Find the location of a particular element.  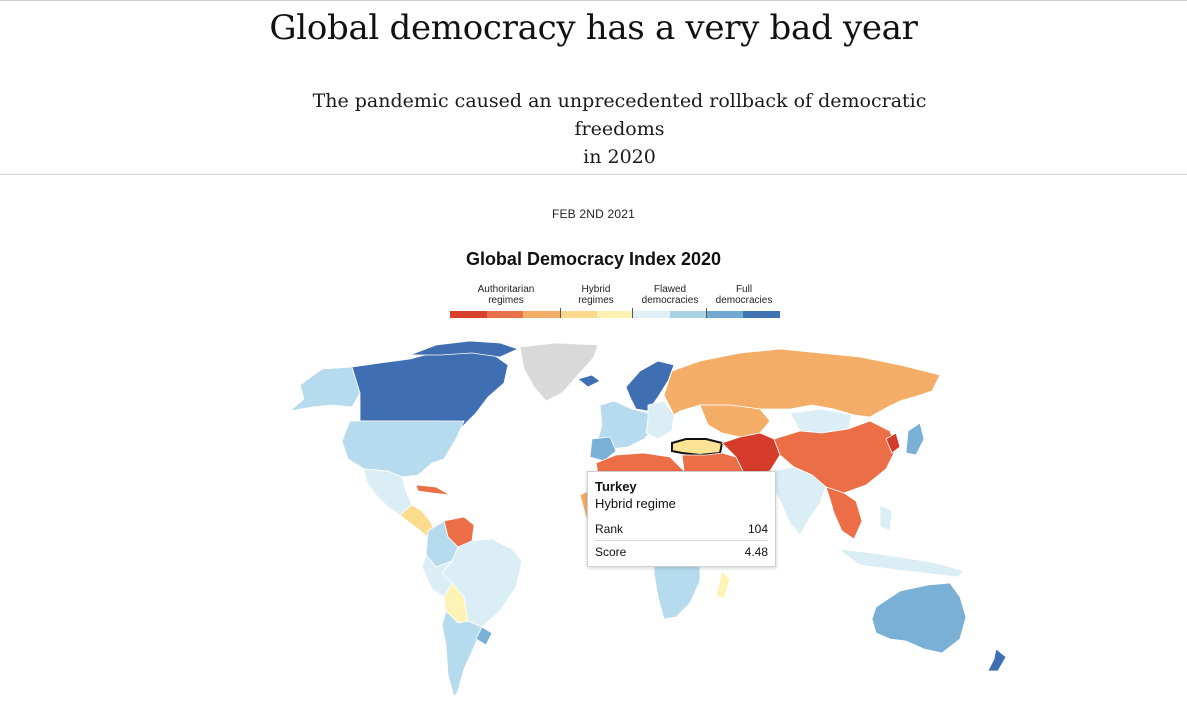

publication-date: FEB 2ND 2021 is located at coordinates (593, 214).